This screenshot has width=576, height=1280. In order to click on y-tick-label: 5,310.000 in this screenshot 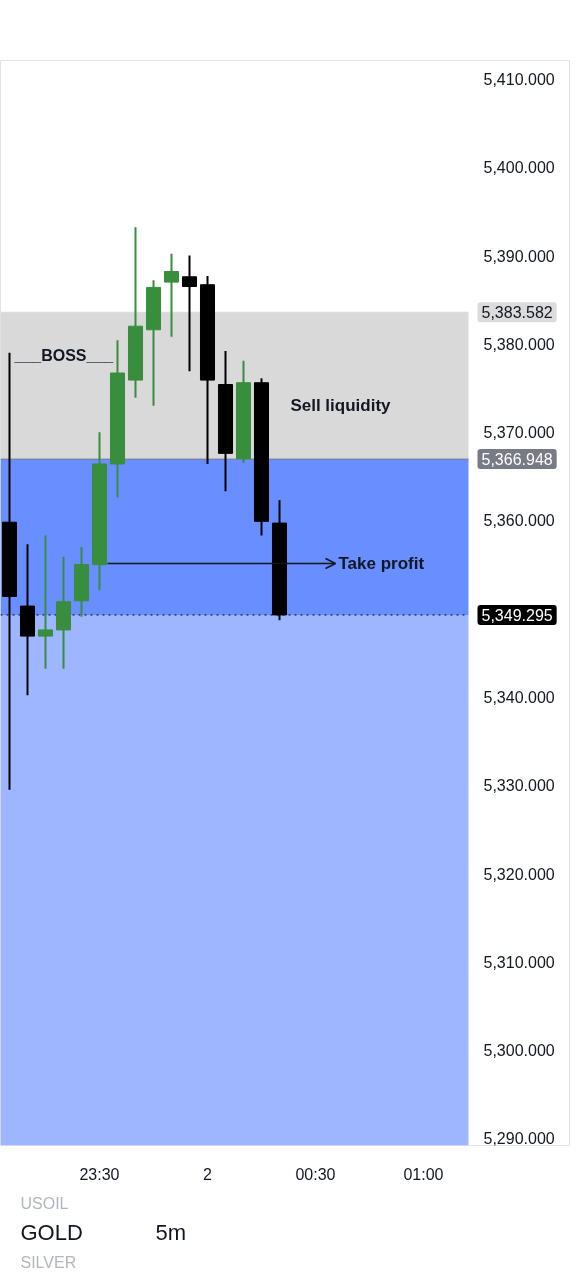, I will do `click(519, 962)`.